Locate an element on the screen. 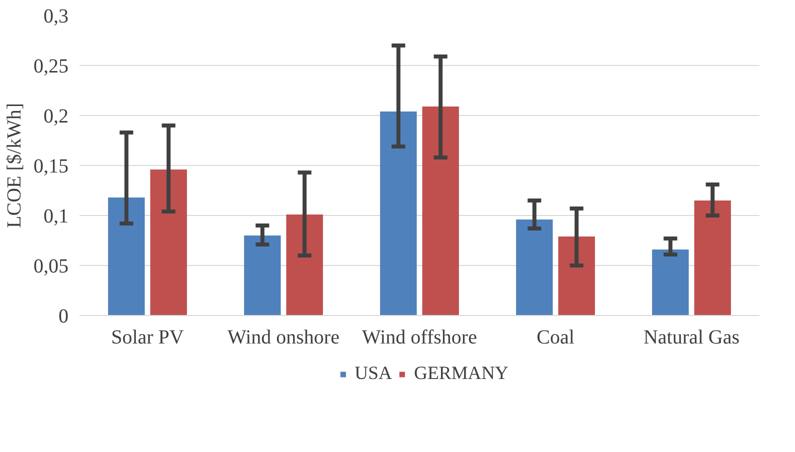  legend-label: GERMANY is located at coordinates (461, 373).